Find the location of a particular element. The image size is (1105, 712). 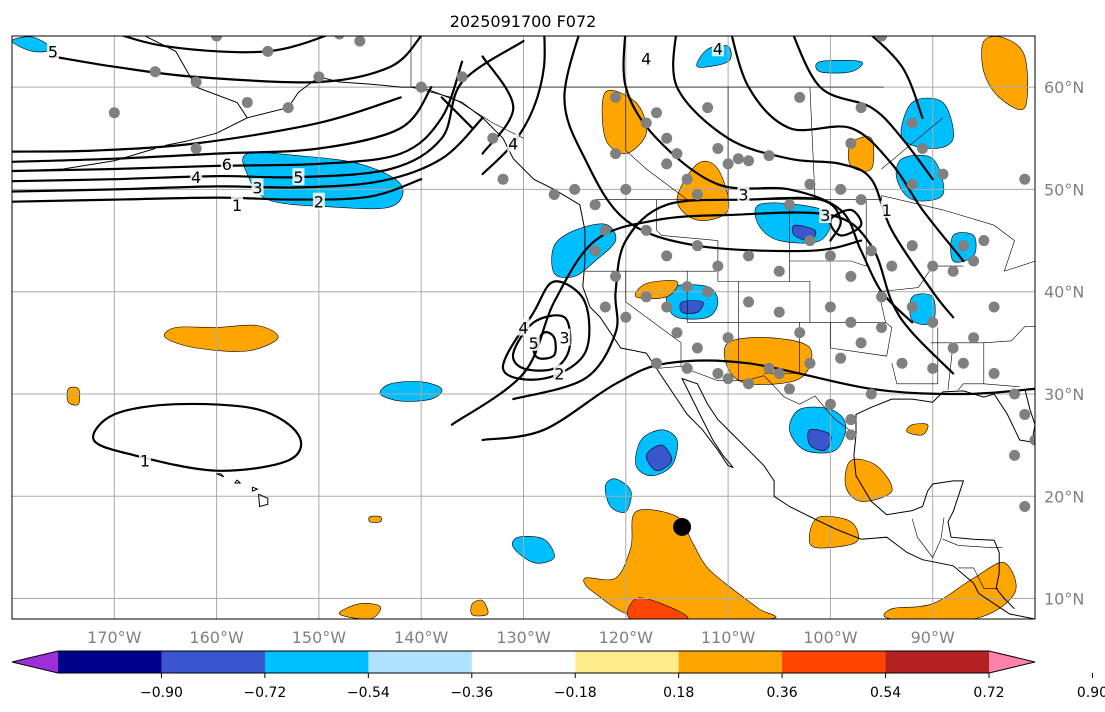

latitude-tick-label: 60°N is located at coordinates (1064, 87).